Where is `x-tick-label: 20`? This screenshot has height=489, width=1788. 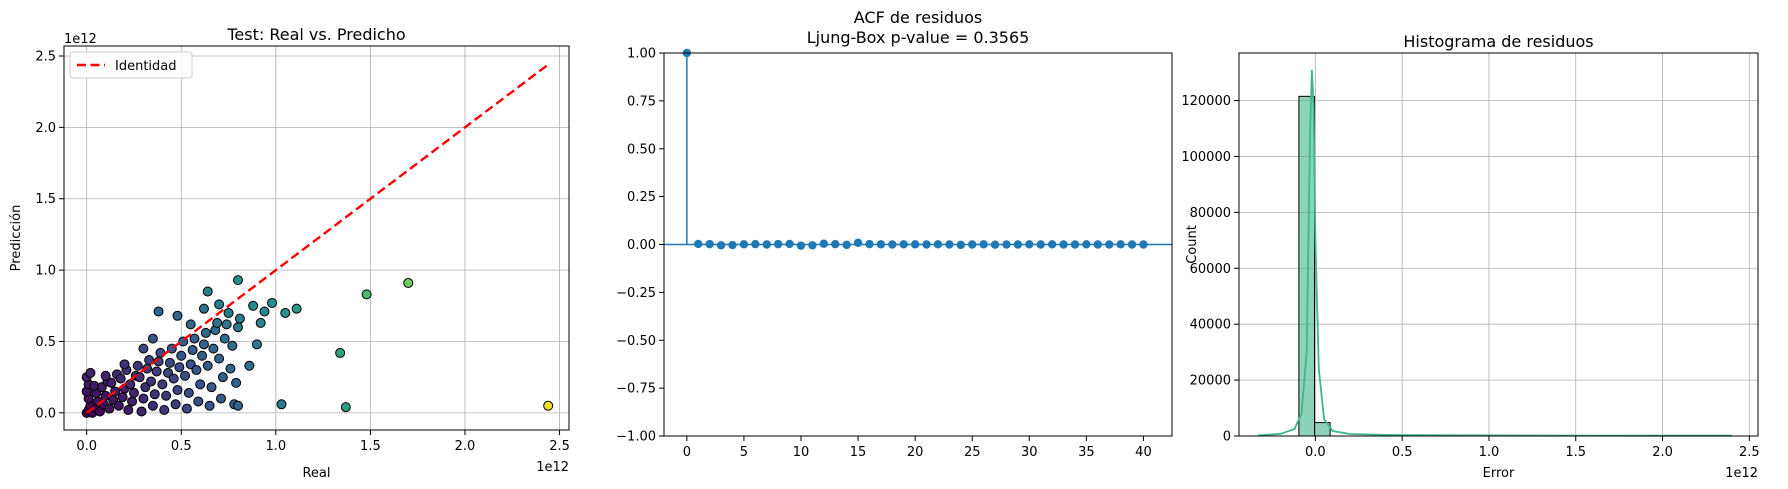
x-tick-label: 20 is located at coordinates (915, 452).